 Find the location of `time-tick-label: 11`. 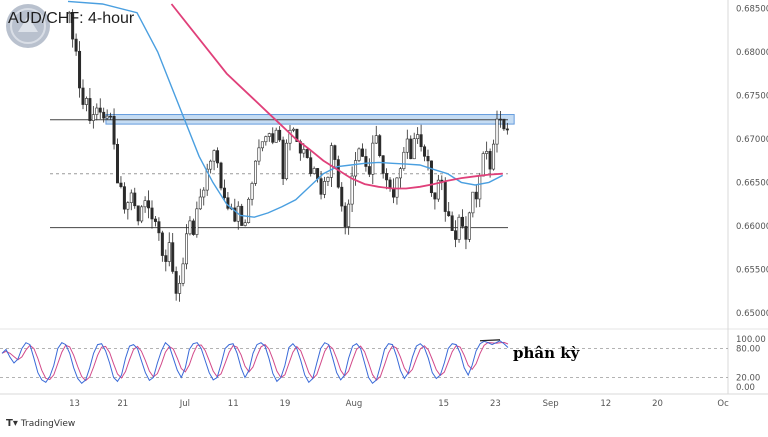

time-tick-label: 11 is located at coordinates (233, 404).